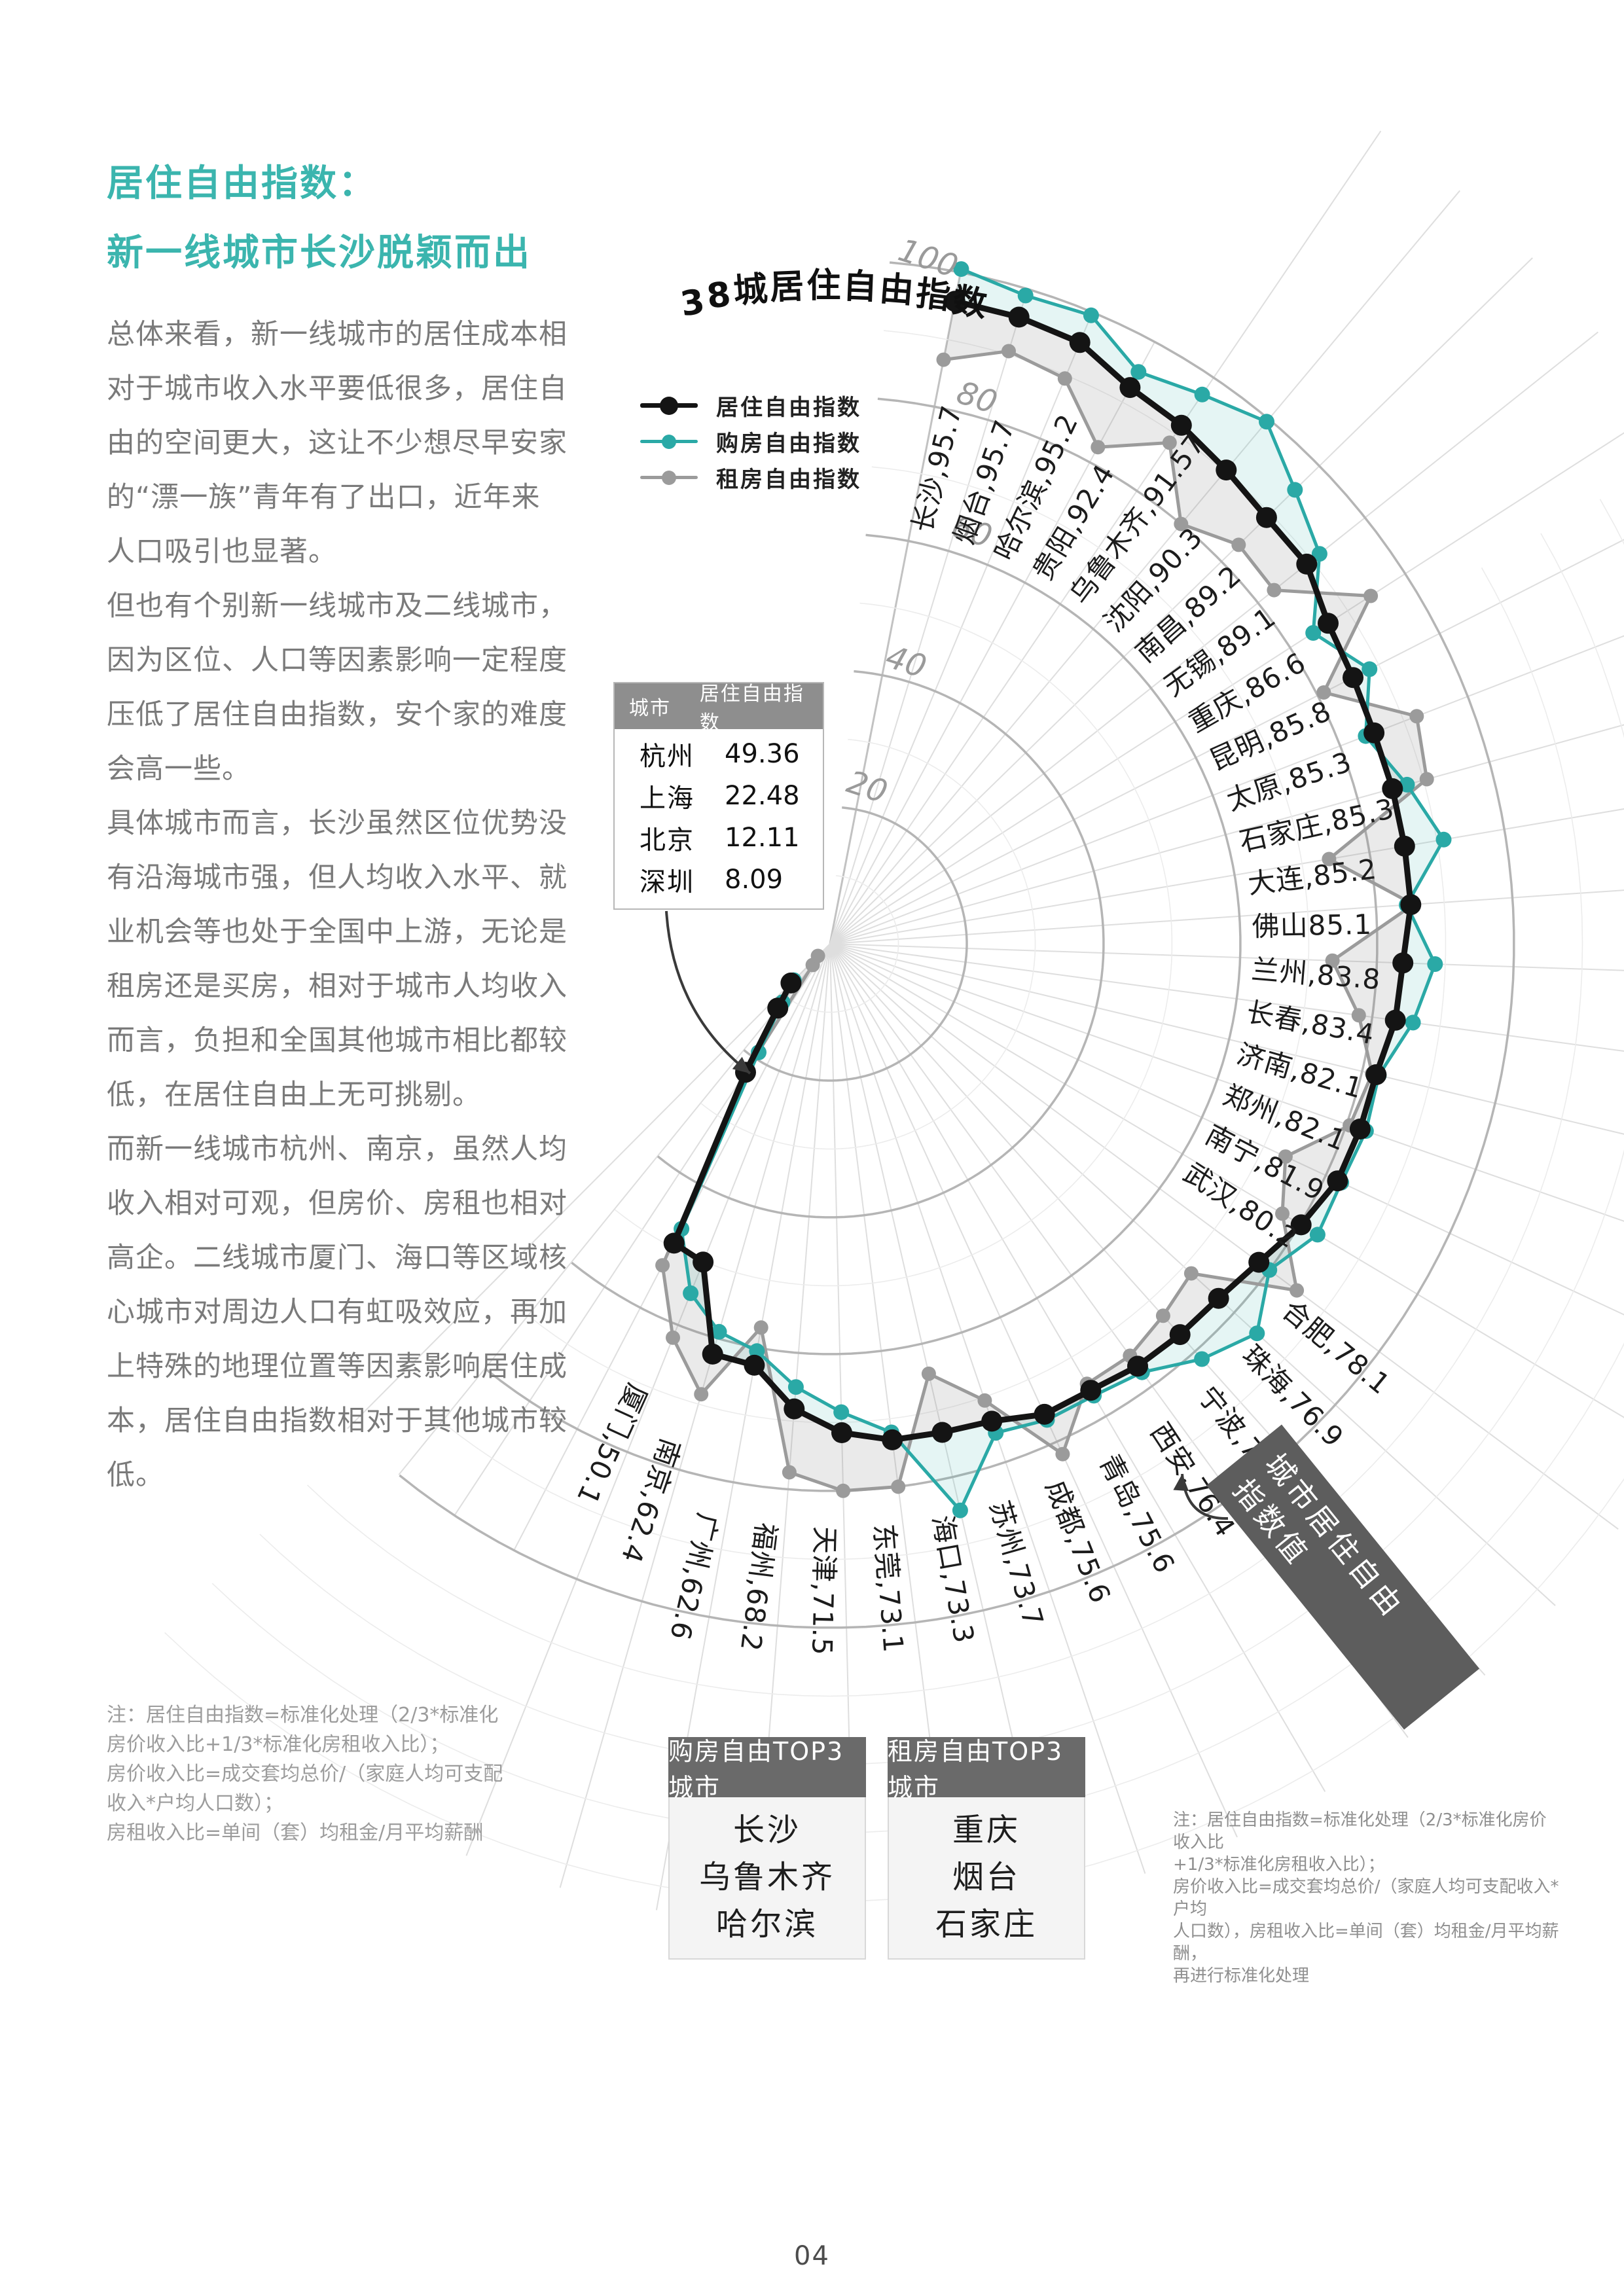  Describe the element at coordinates (766, 1877) in the screenshot. I see `top3-city: 乌鲁木齐` at that location.